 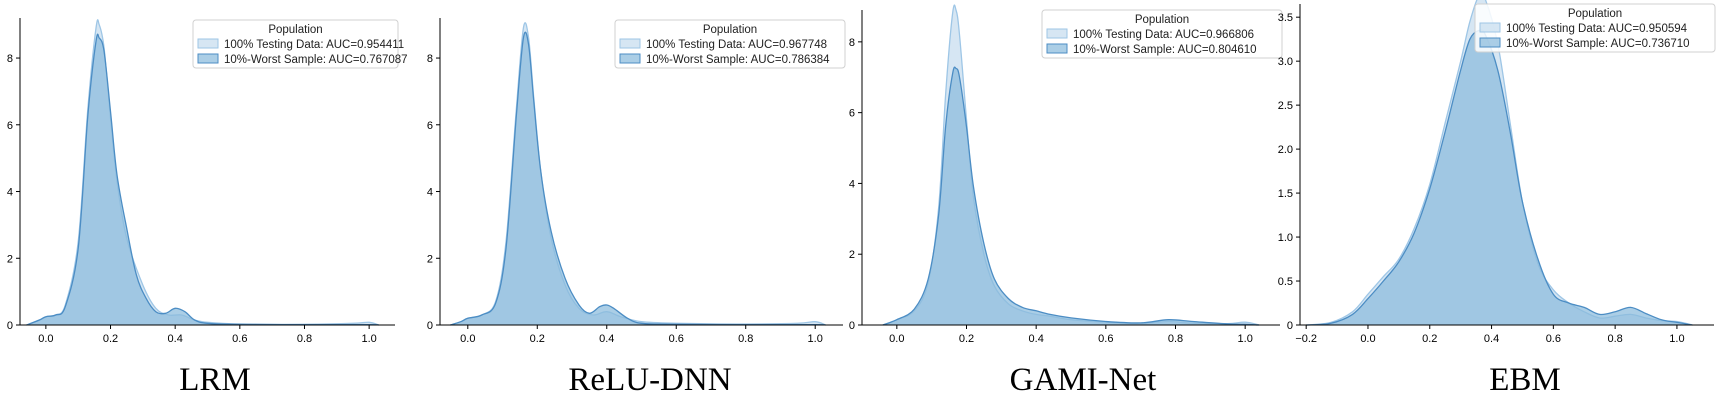 I want to click on model-label: ReLU-DNN, so click(x=649, y=380).